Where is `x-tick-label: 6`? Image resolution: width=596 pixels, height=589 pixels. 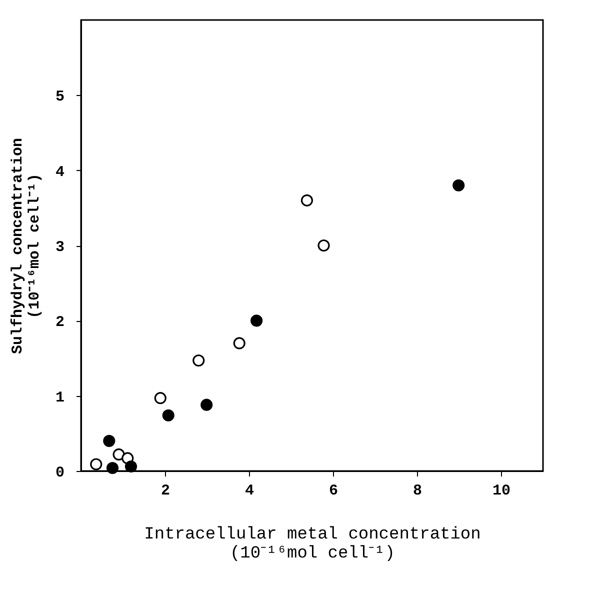 x-tick-label: 6 is located at coordinates (333, 491).